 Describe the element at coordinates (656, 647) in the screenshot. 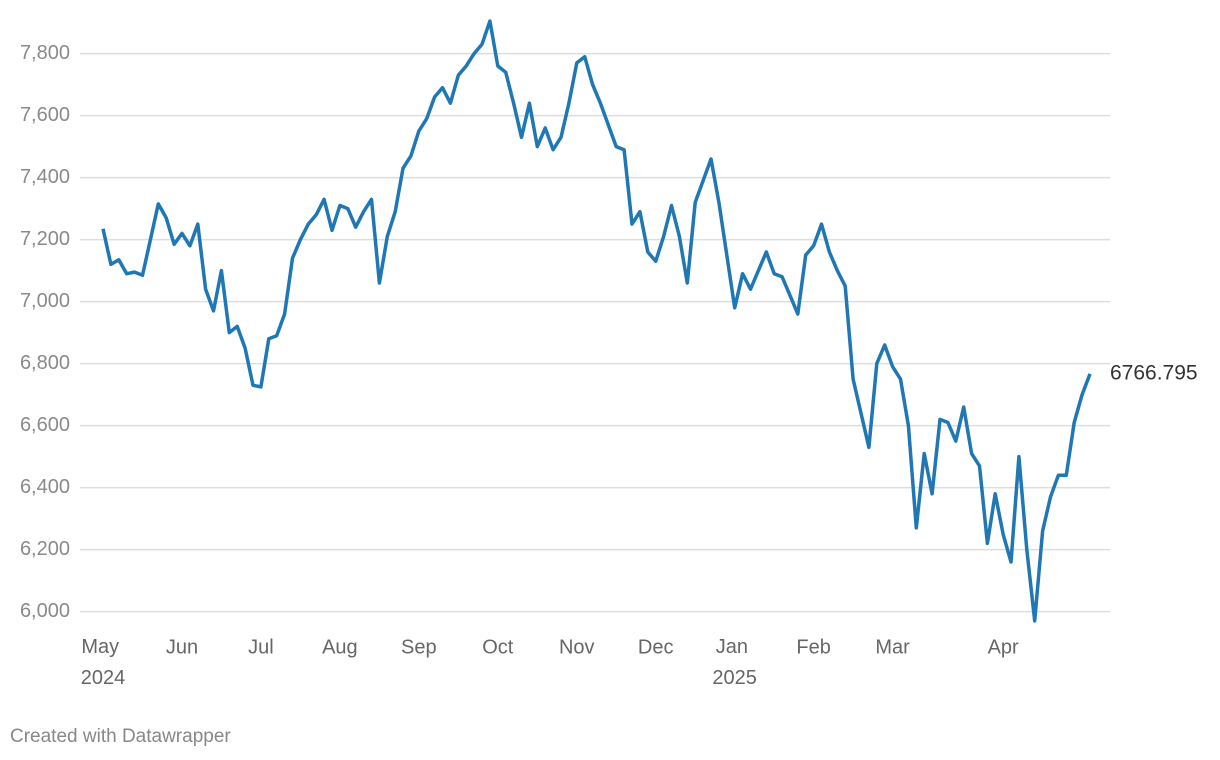

I see `x-tick-label: Dec` at that location.